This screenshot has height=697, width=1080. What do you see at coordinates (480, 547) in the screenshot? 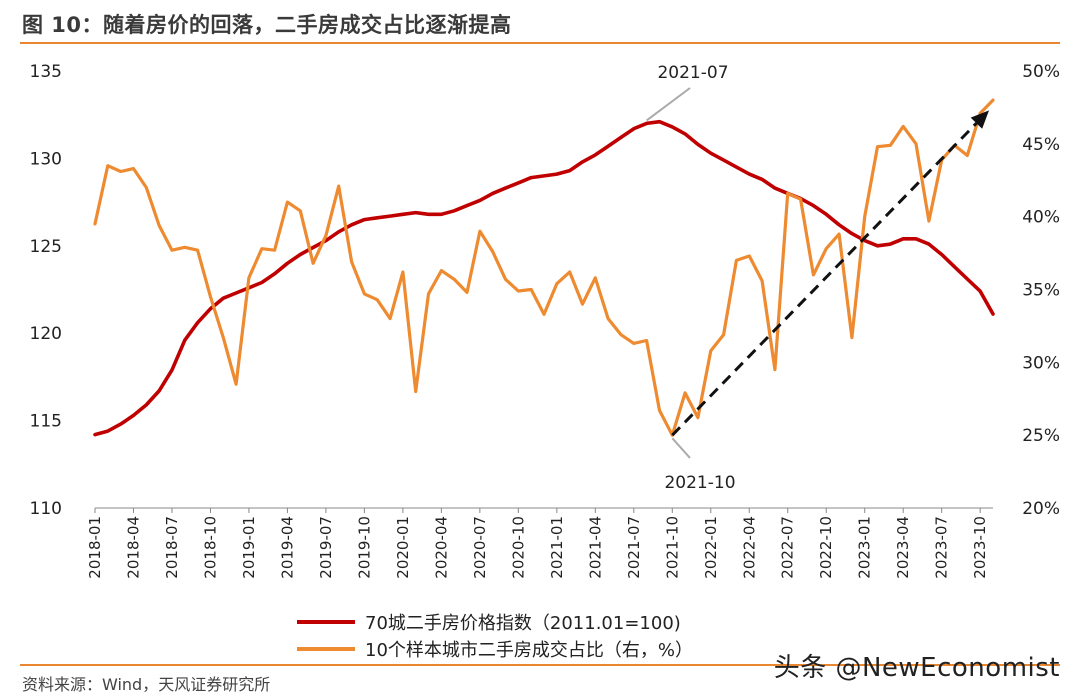
I see `x-tick-label: 2020-07` at bounding box center [480, 547].